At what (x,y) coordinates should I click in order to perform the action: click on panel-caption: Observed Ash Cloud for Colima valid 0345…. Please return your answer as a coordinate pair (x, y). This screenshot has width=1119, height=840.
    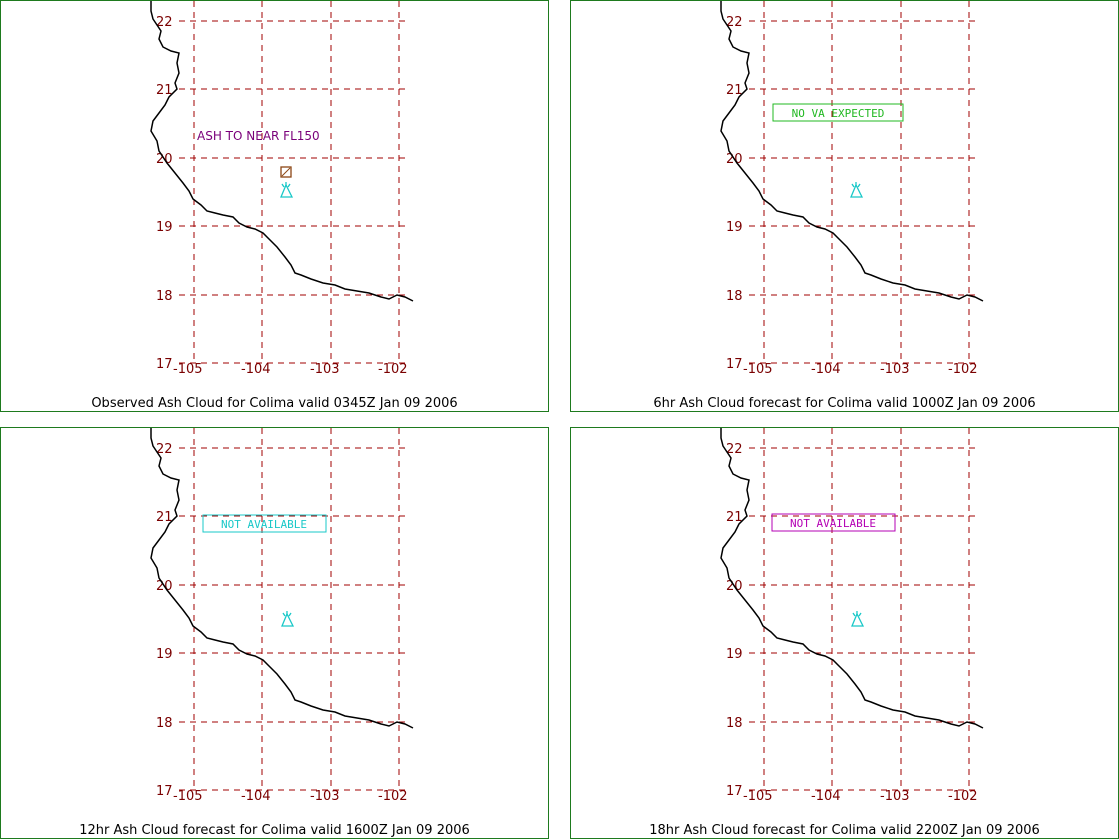
    Looking at the image, I should click on (274, 403).